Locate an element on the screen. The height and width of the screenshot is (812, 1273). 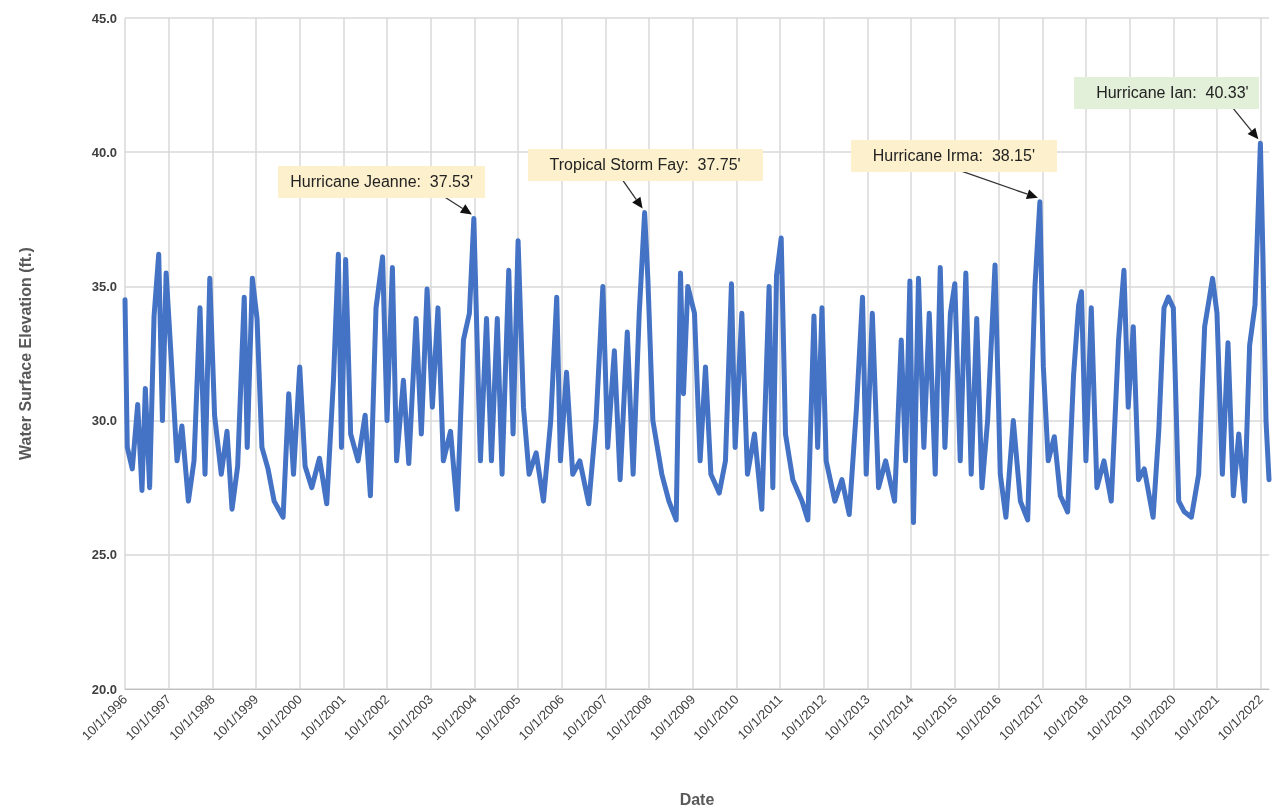
y-tick-label: 20.0 is located at coordinates (104, 689).